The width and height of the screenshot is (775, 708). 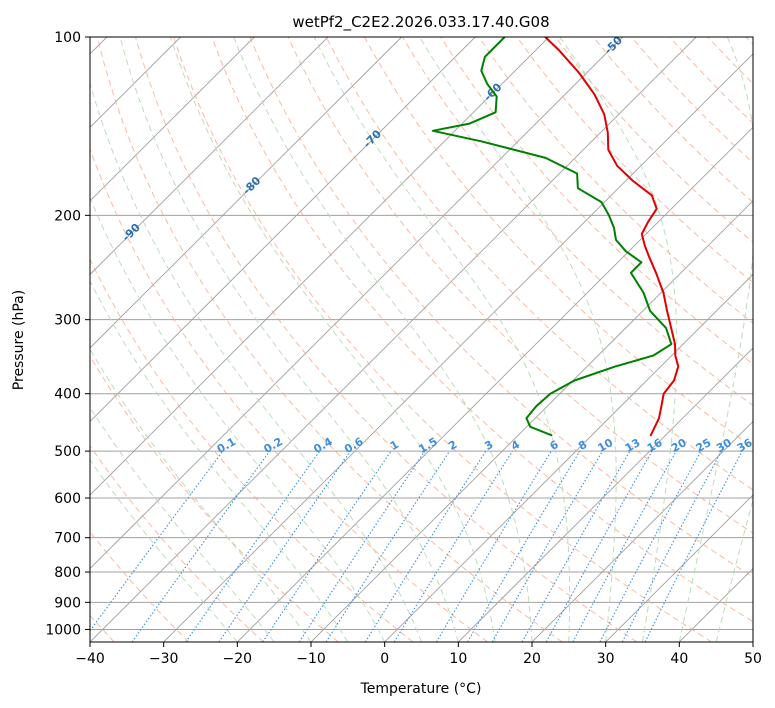 I want to click on x-tick-label: 40, so click(x=679, y=659).